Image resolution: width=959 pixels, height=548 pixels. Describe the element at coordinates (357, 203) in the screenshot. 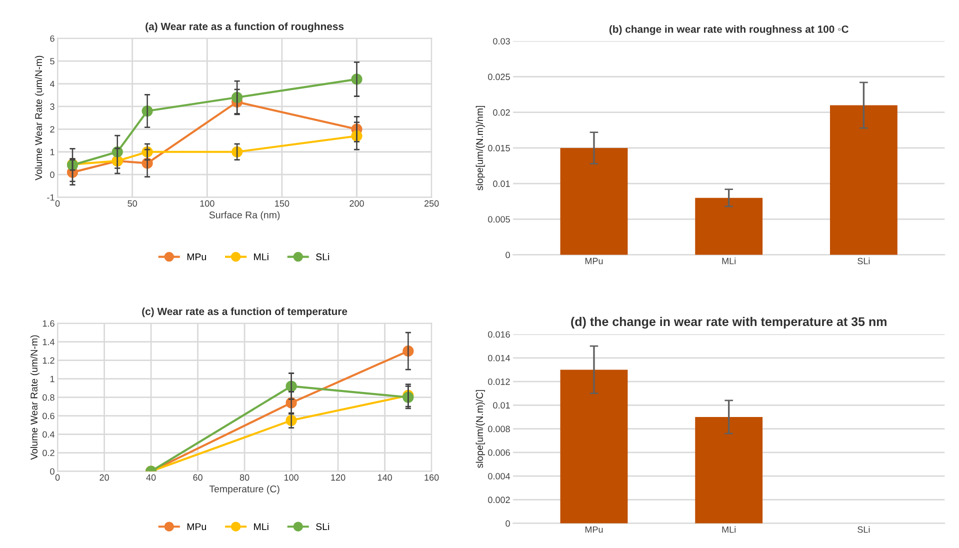

I see `x-tick-label: 200` at that location.